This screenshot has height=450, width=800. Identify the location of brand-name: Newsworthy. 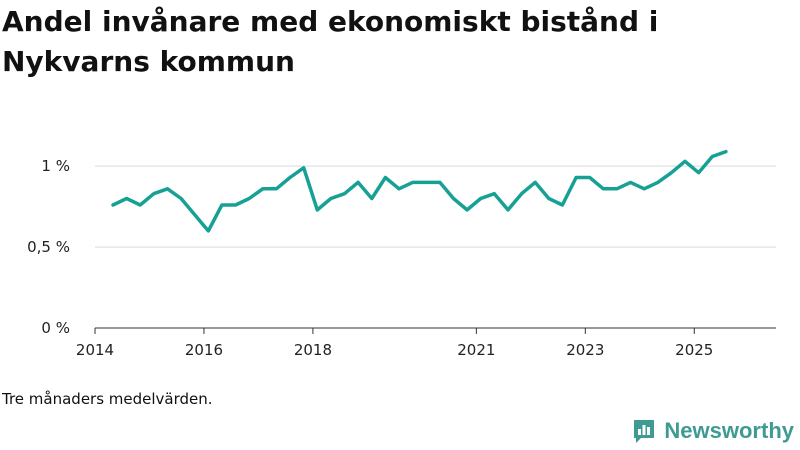
(729, 430).